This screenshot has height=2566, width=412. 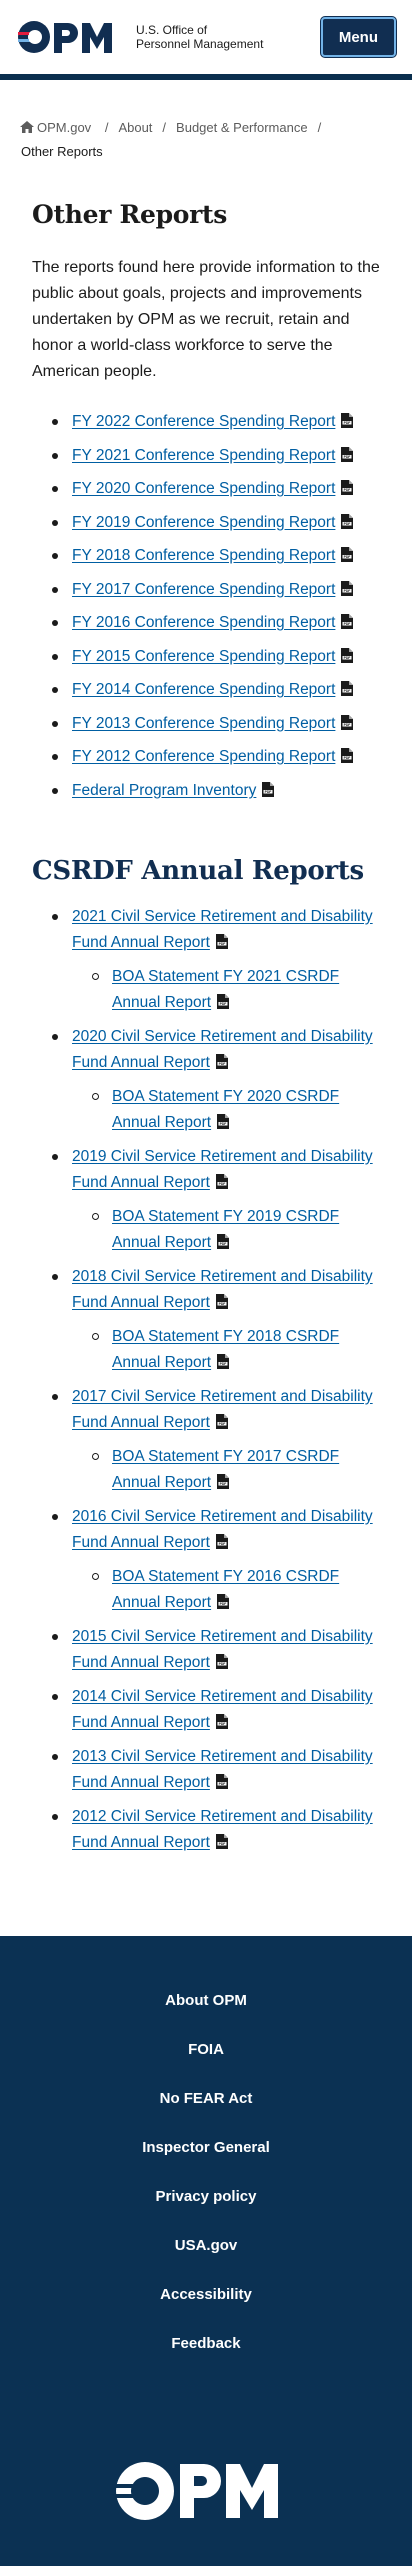 I want to click on report-link: FY 2015 Conference Spending Report, so click(x=204, y=656).